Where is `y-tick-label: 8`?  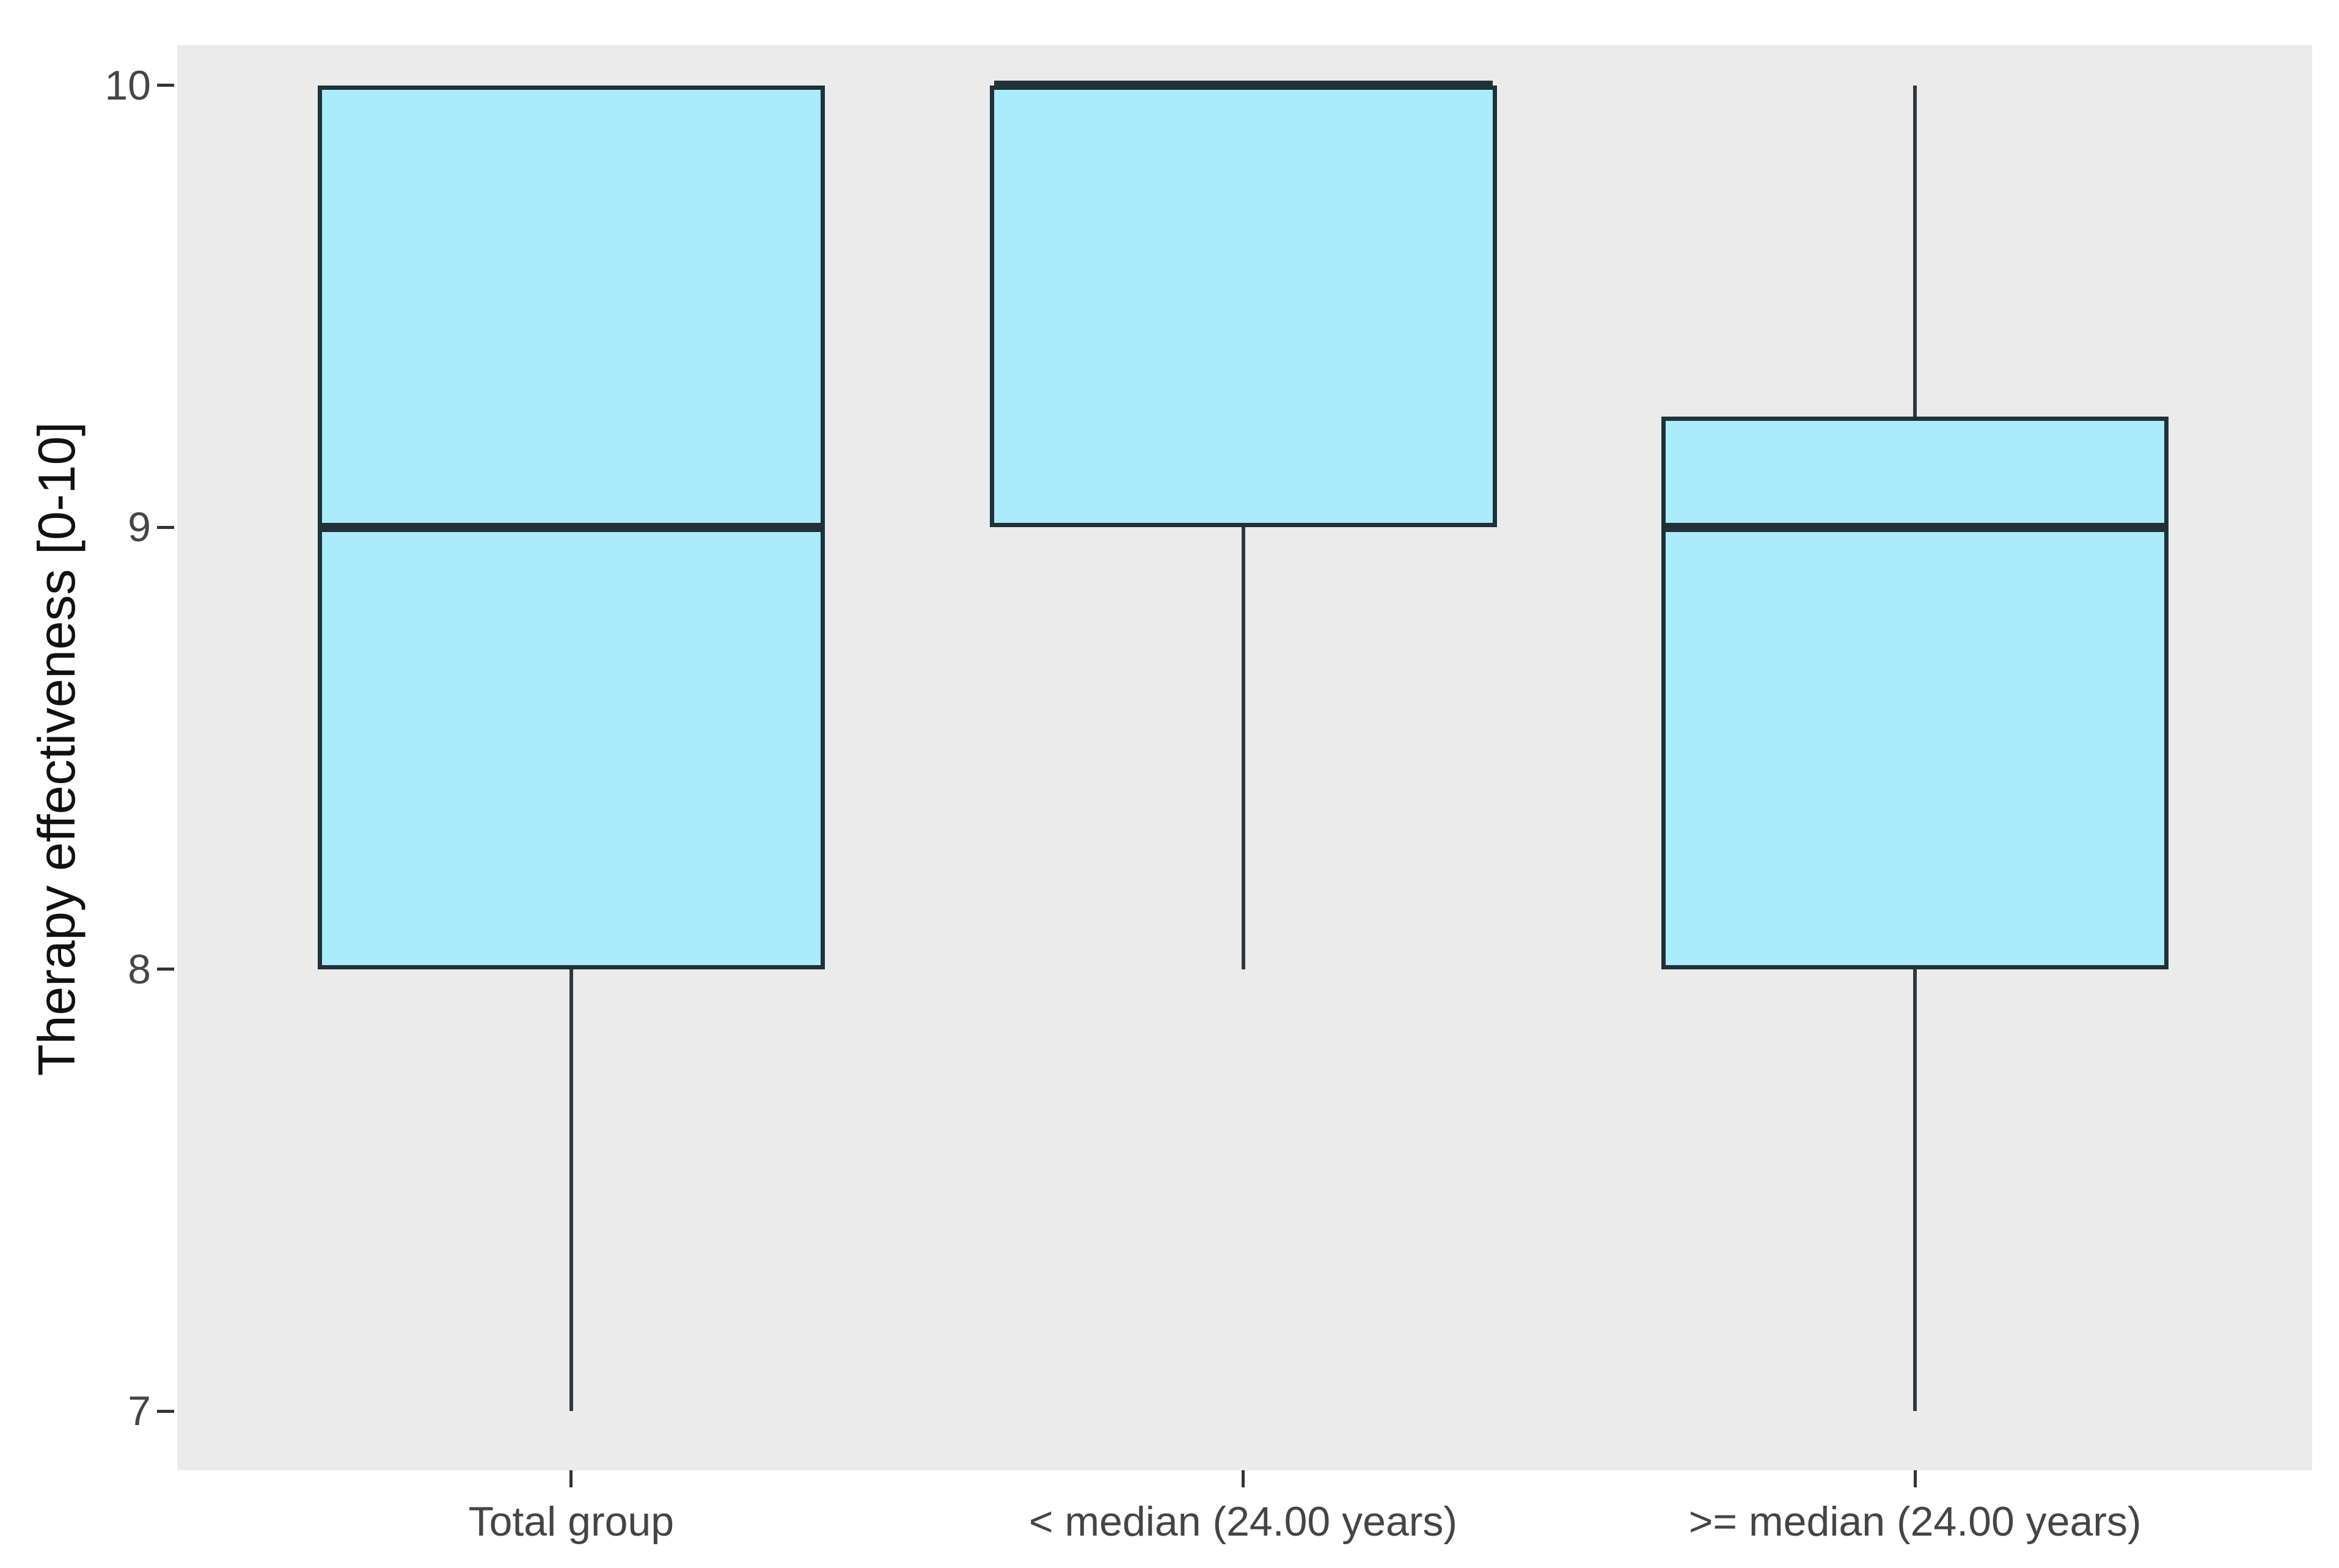
y-tick-label: 8 is located at coordinates (139, 969).